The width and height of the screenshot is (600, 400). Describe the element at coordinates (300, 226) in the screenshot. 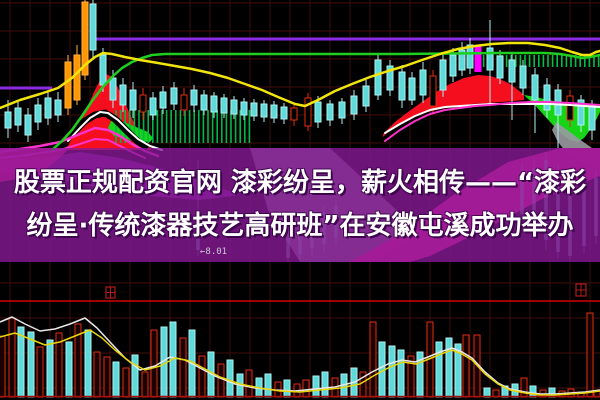

I see `headline-line-2: 纷呈·传统漆器技艺高研班”在安徽屯溪成功举办` at that location.